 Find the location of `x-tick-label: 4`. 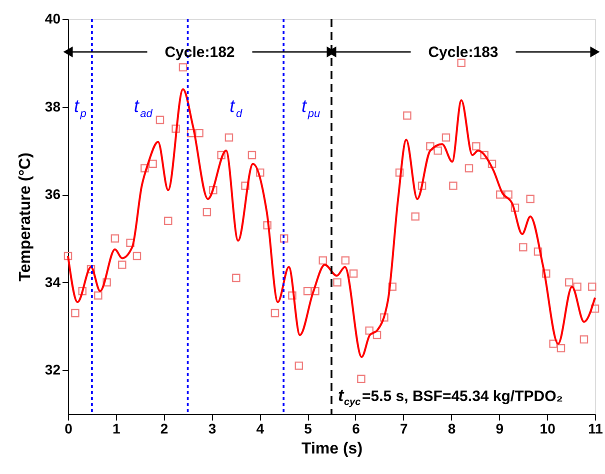

x-tick-label: 4 is located at coordinates (260, 428).